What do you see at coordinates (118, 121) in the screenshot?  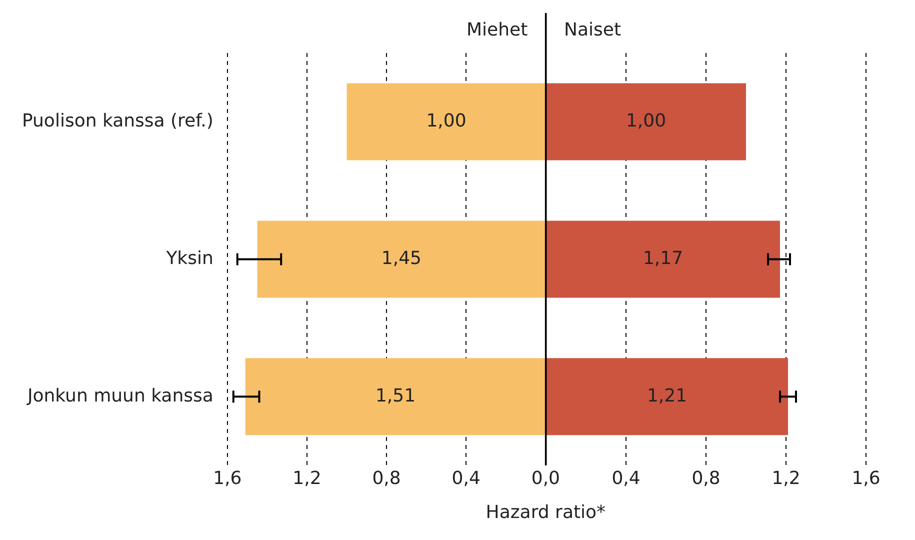 I see `y-tick-label: Puolison kanssa (ref.)` at bounding box center [118, 121].